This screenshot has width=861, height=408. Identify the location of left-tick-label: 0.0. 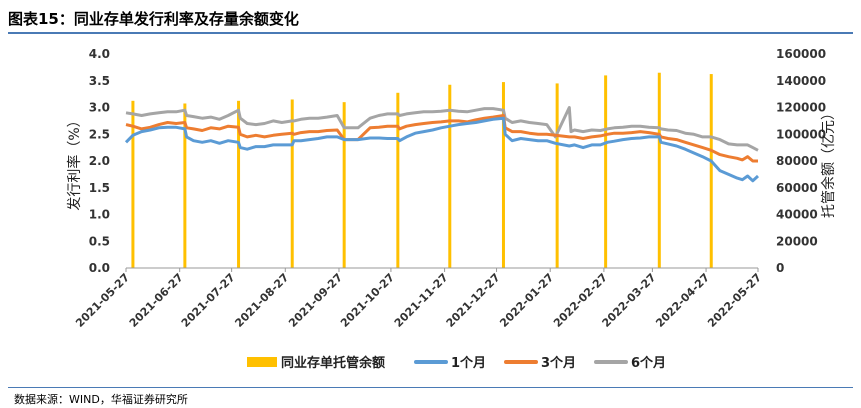
(99, 268).